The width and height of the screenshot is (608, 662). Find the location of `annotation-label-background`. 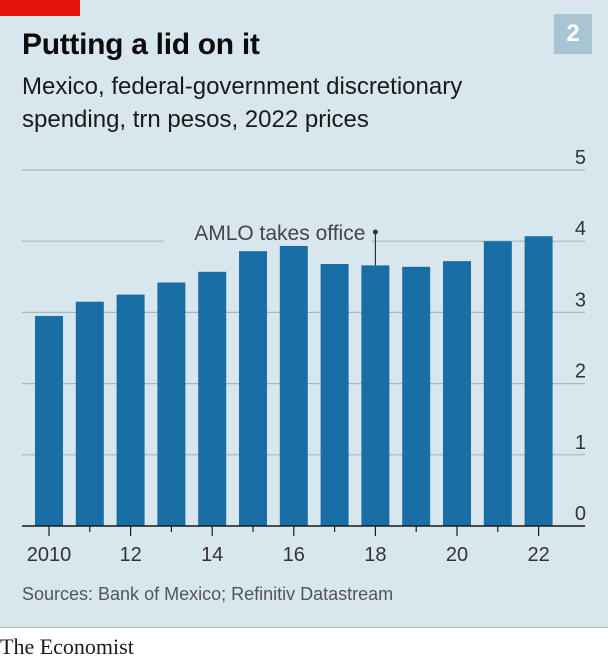

annotation-label-background is located at coordinates (267, 231).